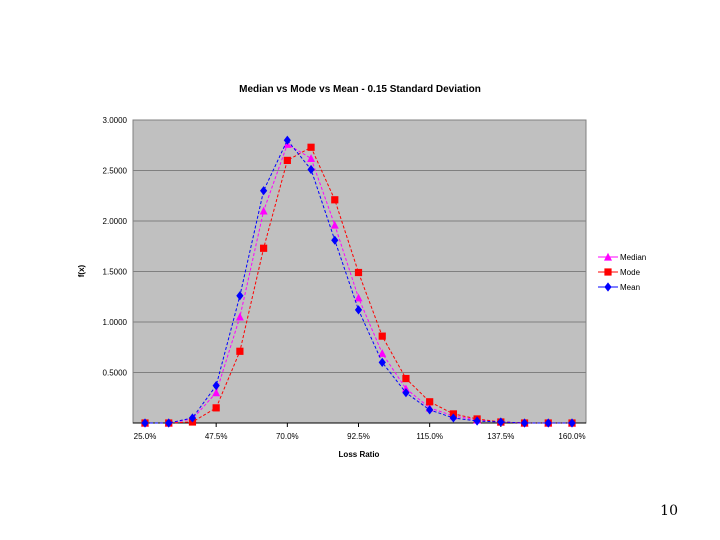  Describe the element at coordinates (608, 256) in the screenshot. I see `legend-marker-median` at that location.